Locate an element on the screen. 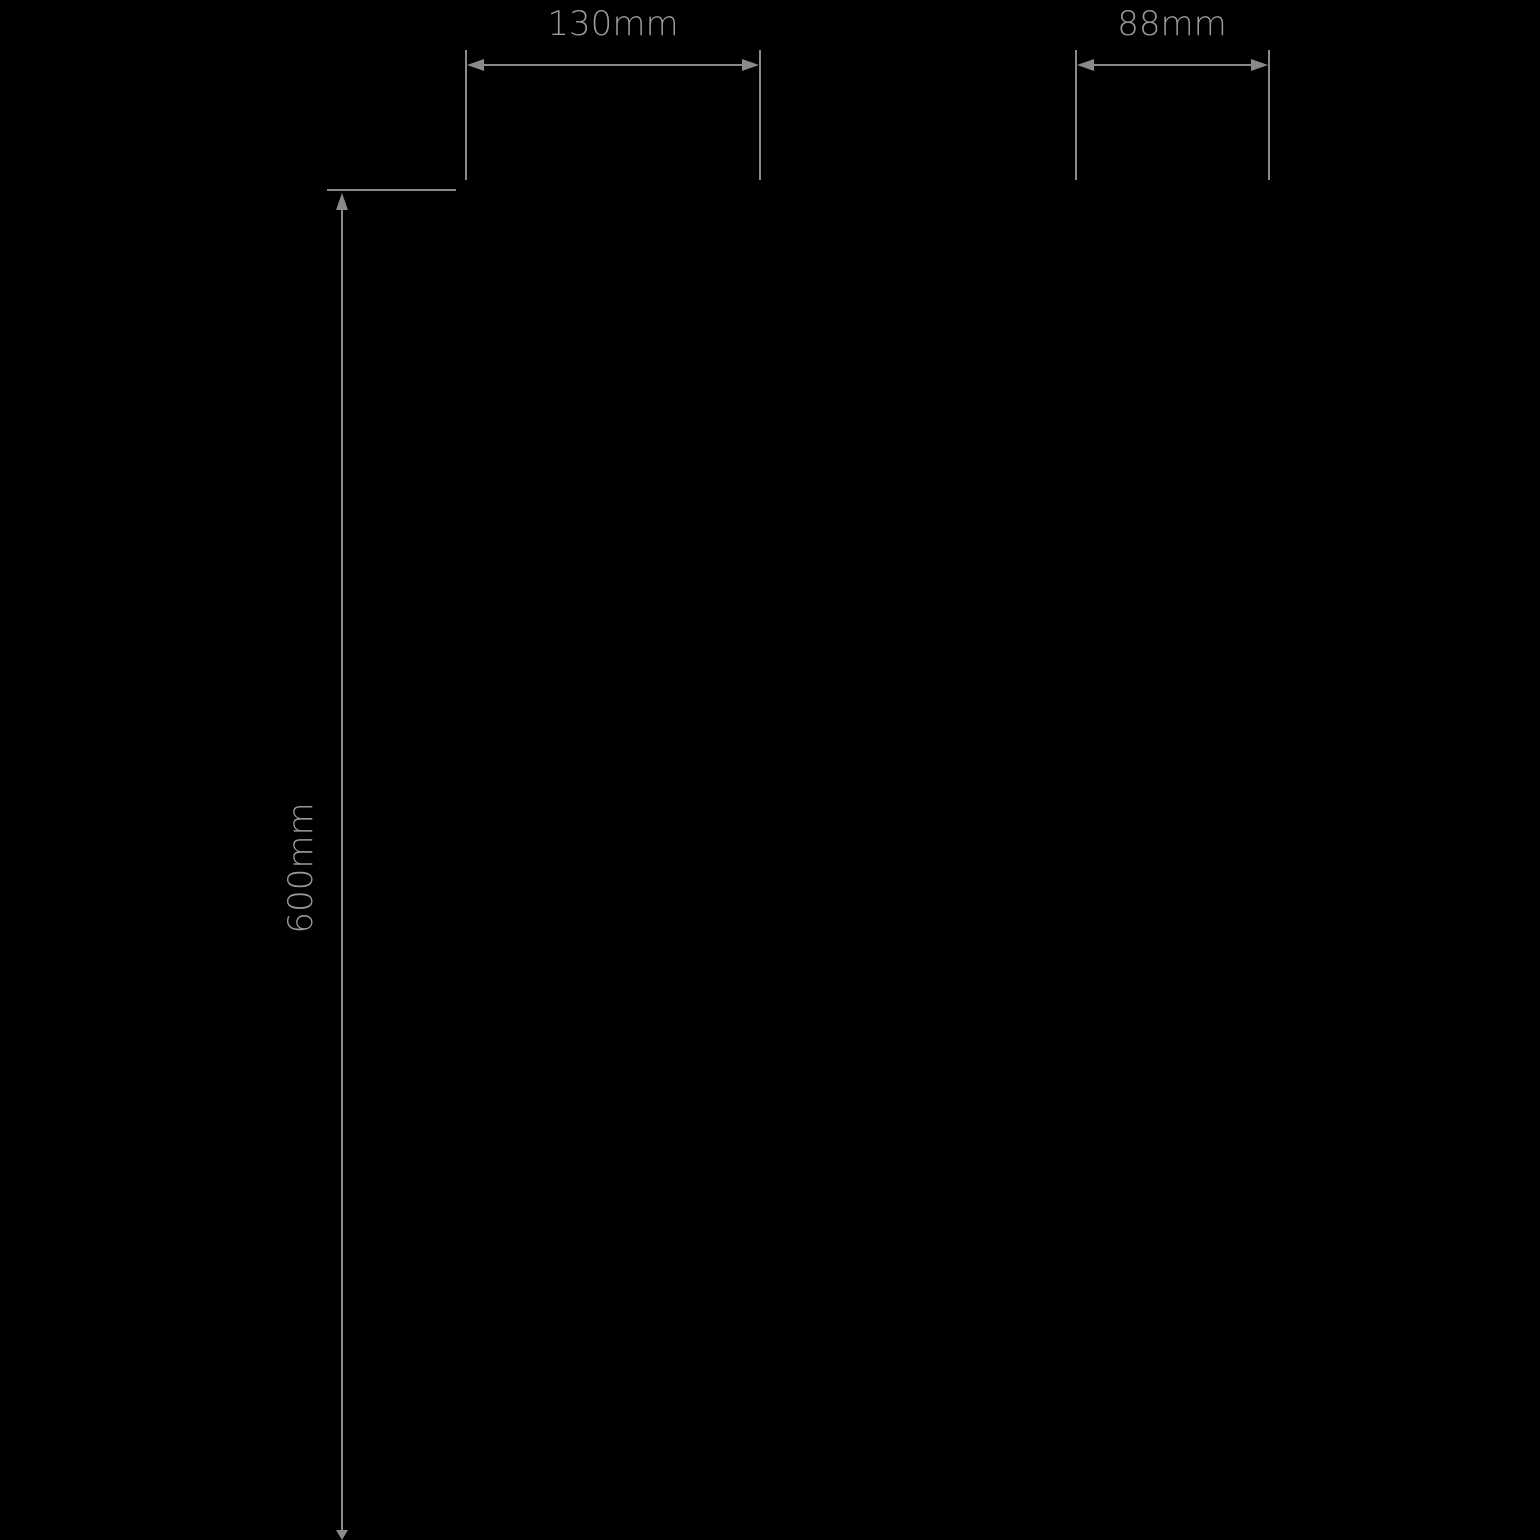 The height and width of the screenshot is (1540, 1540). dimension-130mm: 130mm is located at coordinates (613, 92).